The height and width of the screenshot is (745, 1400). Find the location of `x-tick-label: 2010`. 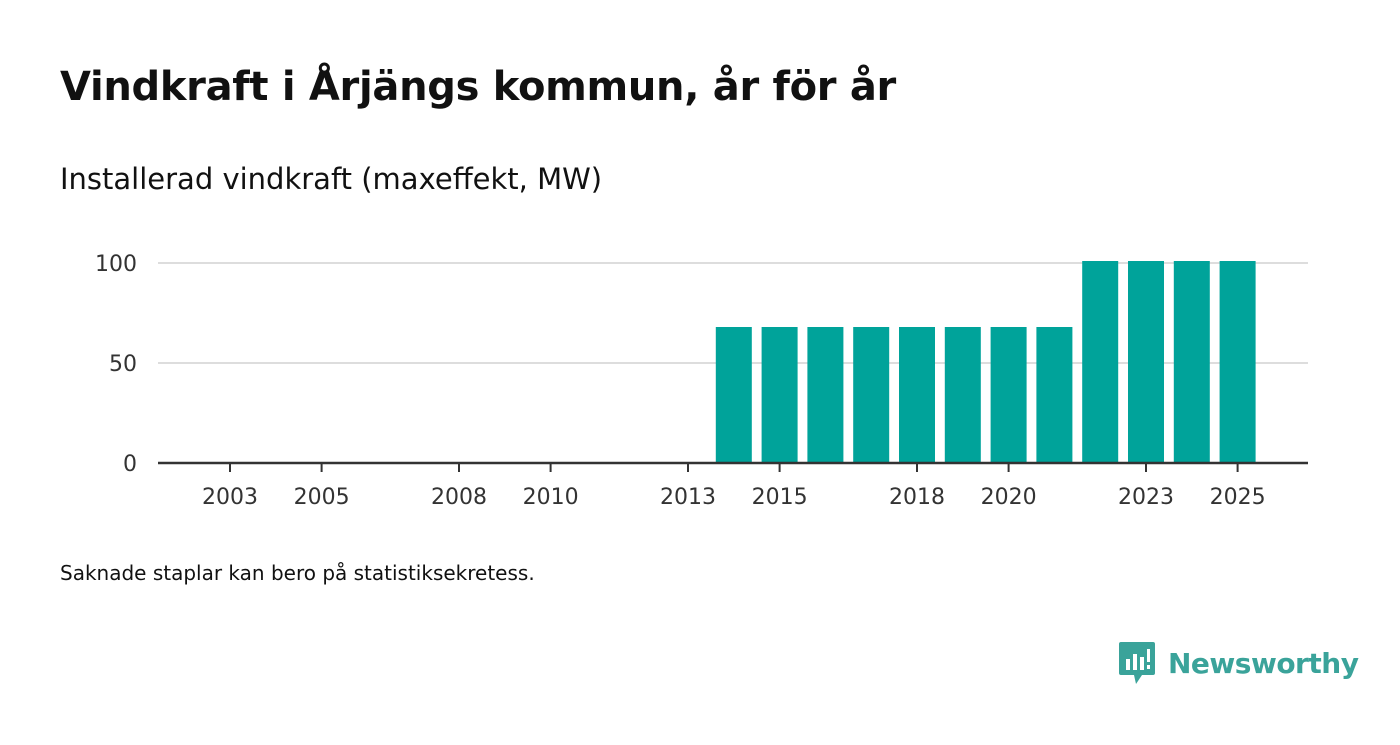

x-tick-label: 2010 is located at coordinates (551, 497).